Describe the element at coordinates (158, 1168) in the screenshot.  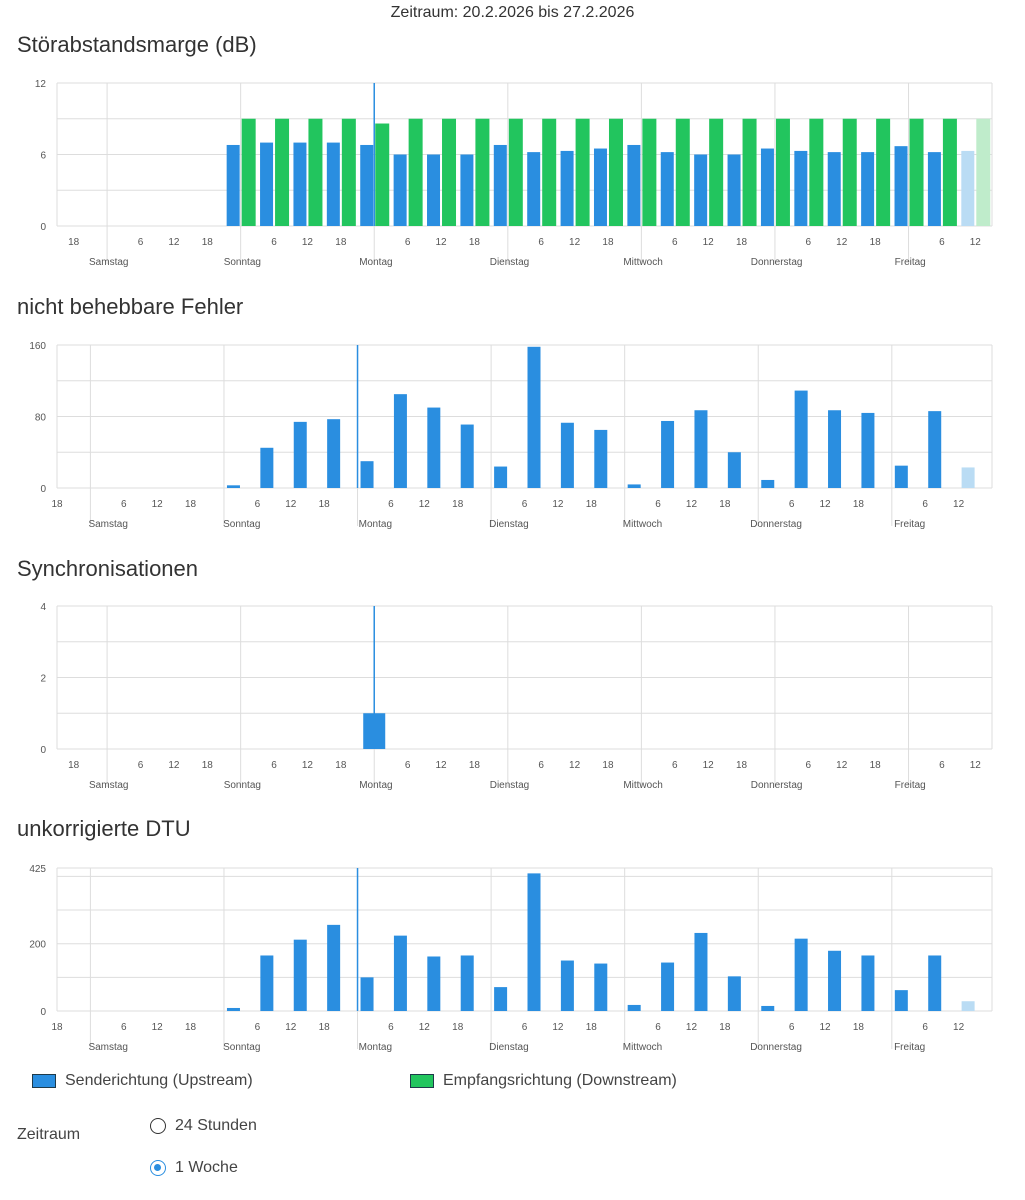
I see `radio-checked-icon` at that location.